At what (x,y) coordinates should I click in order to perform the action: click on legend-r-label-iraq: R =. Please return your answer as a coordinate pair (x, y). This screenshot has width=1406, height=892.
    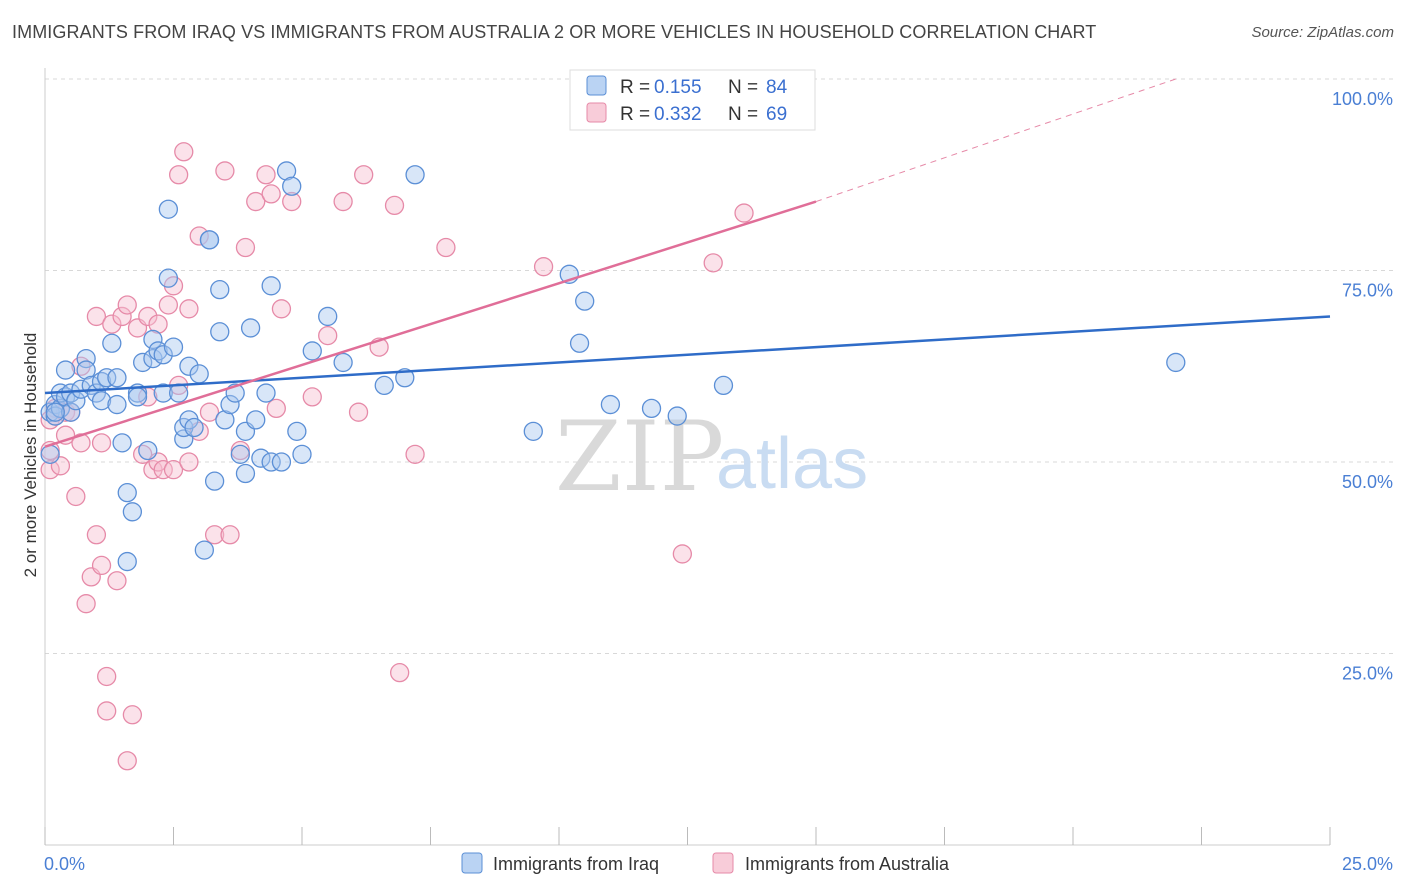
    Looking at the image, I should click on (635, 87).